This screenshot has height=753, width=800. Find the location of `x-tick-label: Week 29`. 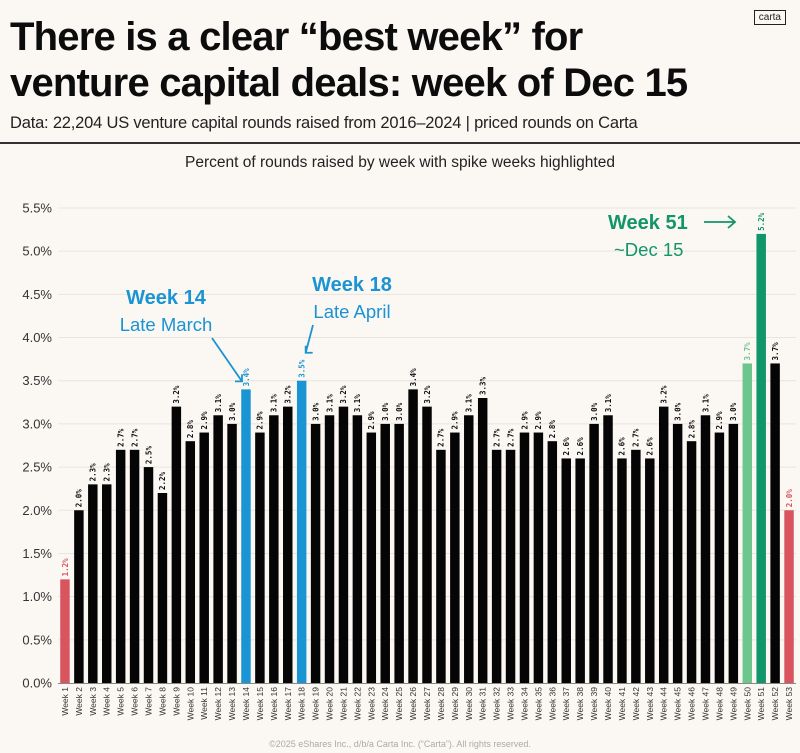

x-tick-label: Week 29 is located at coordinates (455, 704).